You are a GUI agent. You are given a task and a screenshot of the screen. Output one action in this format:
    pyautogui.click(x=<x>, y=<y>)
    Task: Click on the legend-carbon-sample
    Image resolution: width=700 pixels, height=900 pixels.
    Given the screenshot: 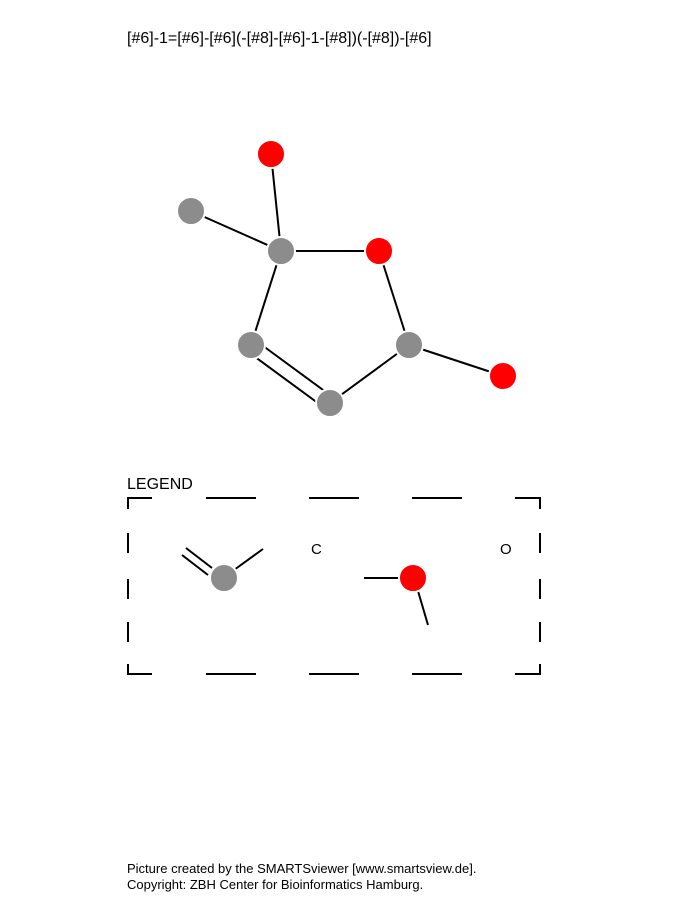 What is the action you would take?
    pyautogui.click(x=222, y=570)
    